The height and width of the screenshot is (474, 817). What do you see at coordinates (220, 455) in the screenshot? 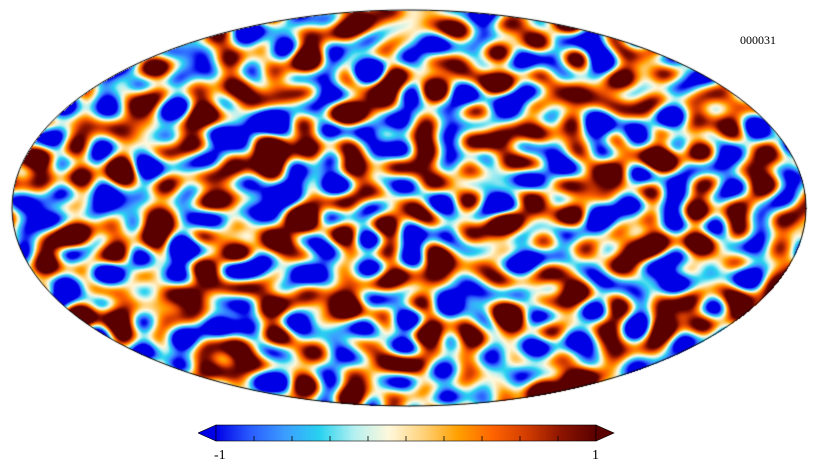
I see `colorbar-min-label: -1` at bounding box center [220, 455].